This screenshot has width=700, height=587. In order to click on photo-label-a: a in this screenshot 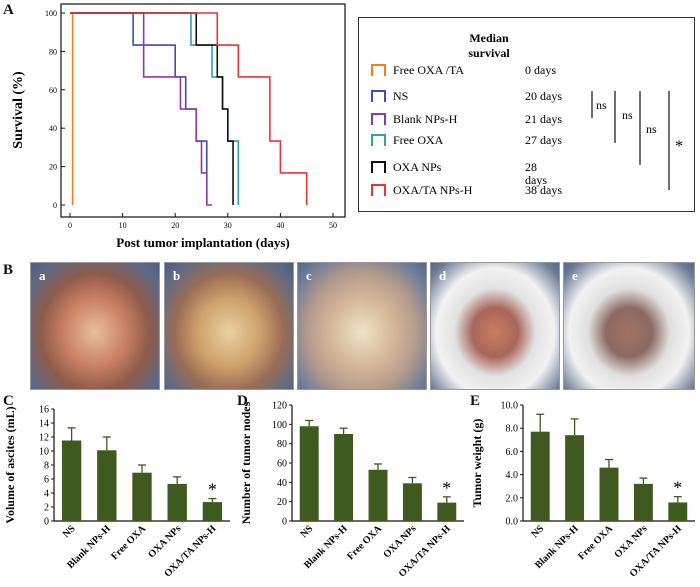, I will do `click(42, 275)`.